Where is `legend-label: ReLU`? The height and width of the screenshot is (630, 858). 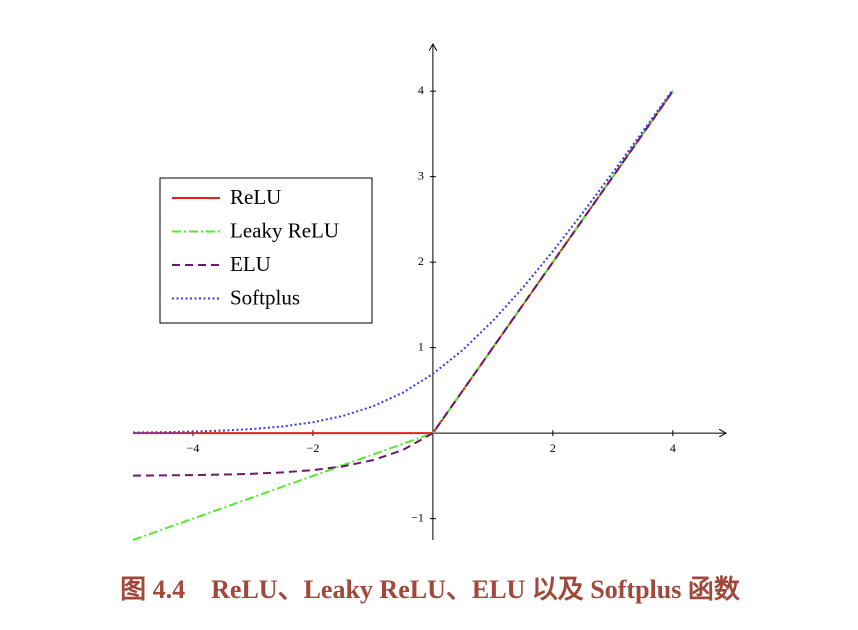 legend-label: ReLU is located at coordinates (255, 197).